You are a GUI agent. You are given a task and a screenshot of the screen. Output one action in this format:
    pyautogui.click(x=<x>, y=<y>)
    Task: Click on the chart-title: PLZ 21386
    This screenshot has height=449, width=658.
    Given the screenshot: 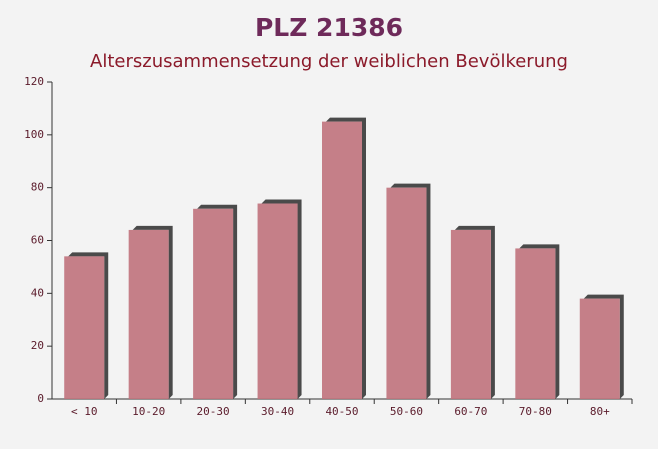 What is the action you would take?
    pyautogui.click(x=329, y=27)
    